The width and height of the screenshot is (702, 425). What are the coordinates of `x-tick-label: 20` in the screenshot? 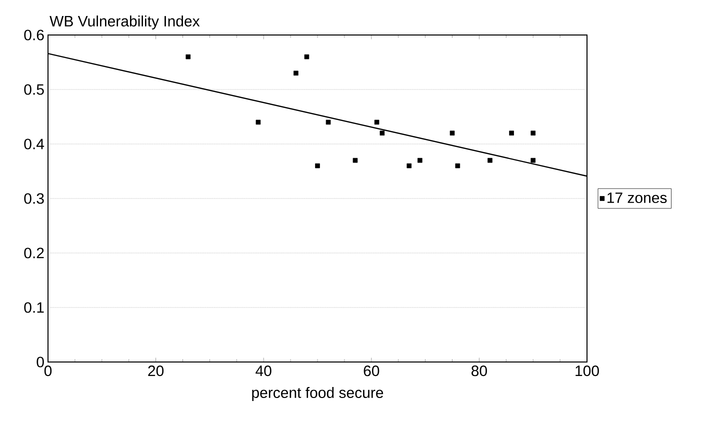 It's located at (156, 371).